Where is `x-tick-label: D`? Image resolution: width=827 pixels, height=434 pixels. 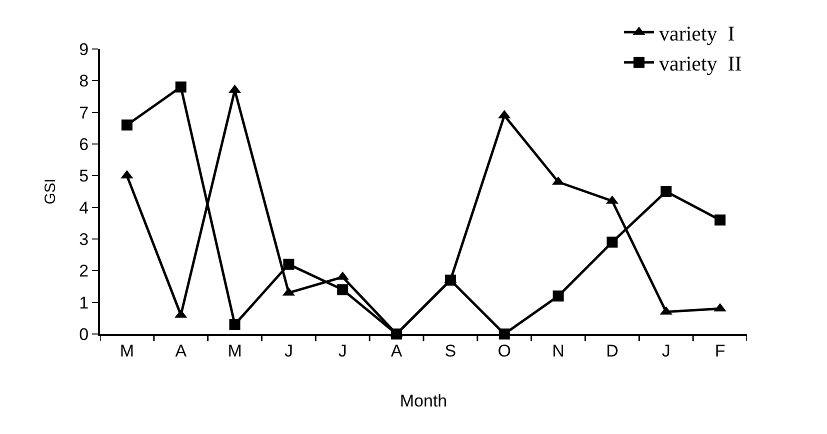 x-tick-label: D is located at coordinates (612, 350).